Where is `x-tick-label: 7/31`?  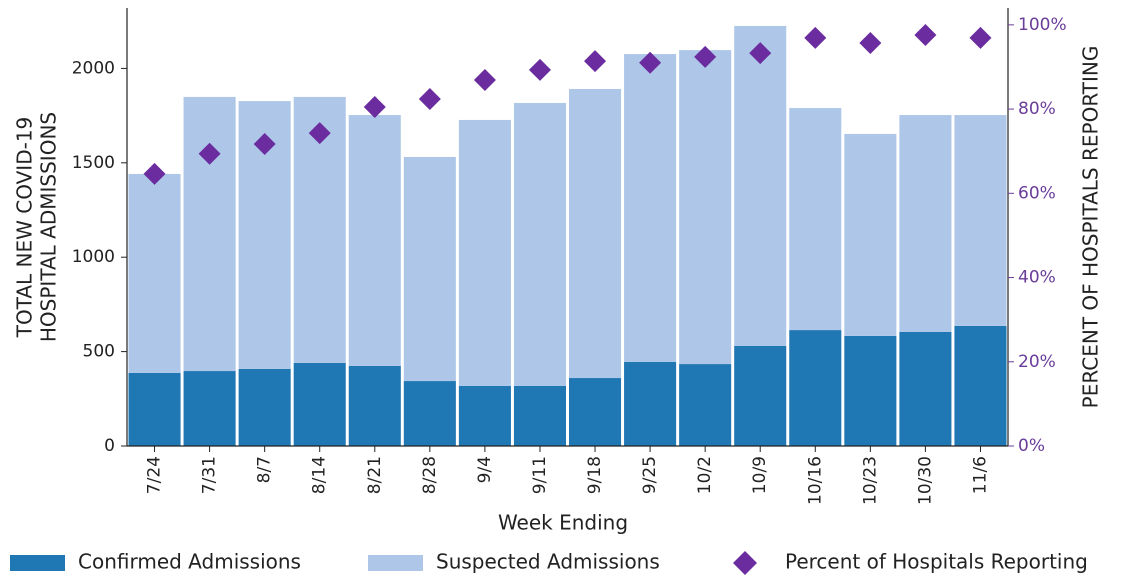 x-tick-label: 7/31 is located at coordinates (210, 475).